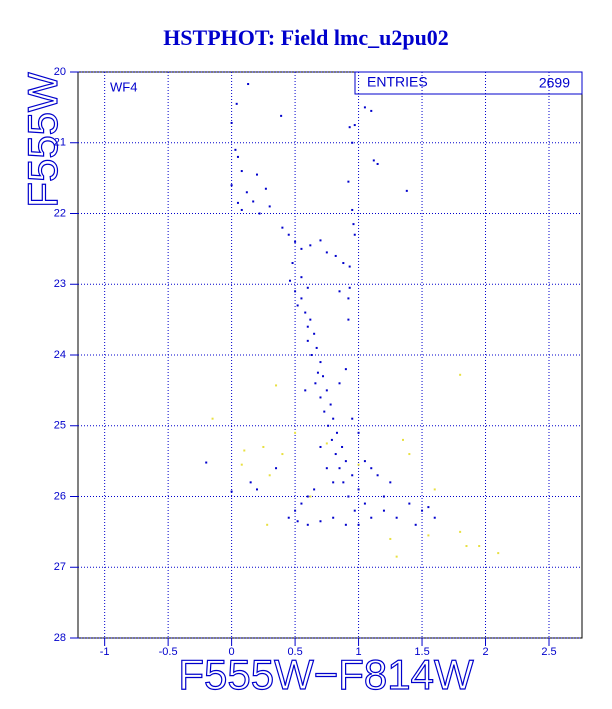  What do you see at coordinates (123, 86) in the screenshot?
I see `panel-label: WF4` at bounding box center [123, 86].